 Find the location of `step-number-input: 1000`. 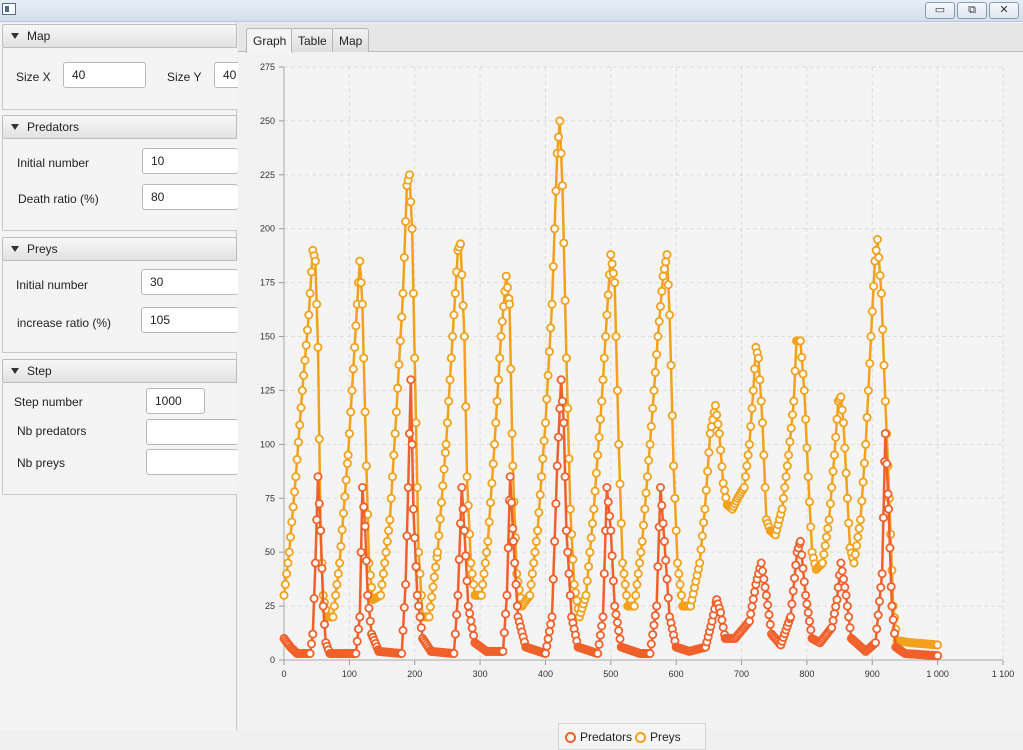

step-number-input: 1000 is located at coordinates (175, 401).